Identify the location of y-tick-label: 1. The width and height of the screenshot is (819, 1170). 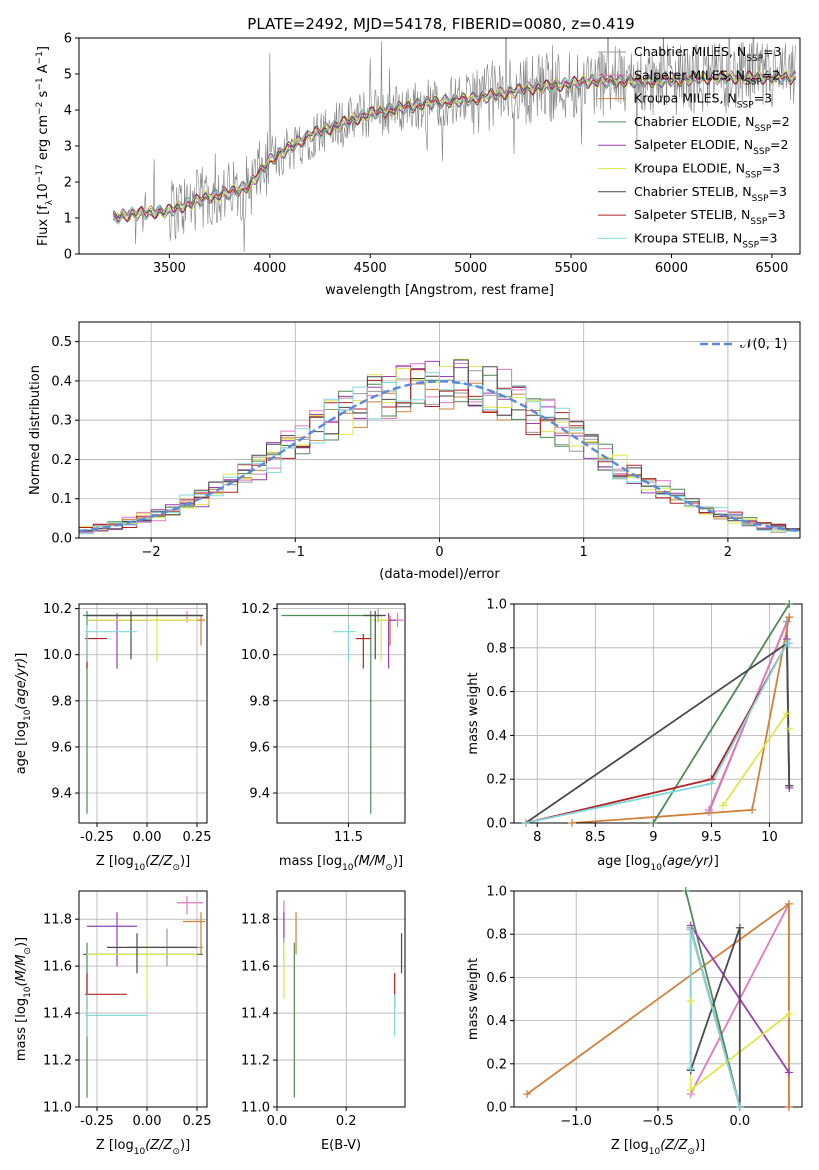
(68, 219).